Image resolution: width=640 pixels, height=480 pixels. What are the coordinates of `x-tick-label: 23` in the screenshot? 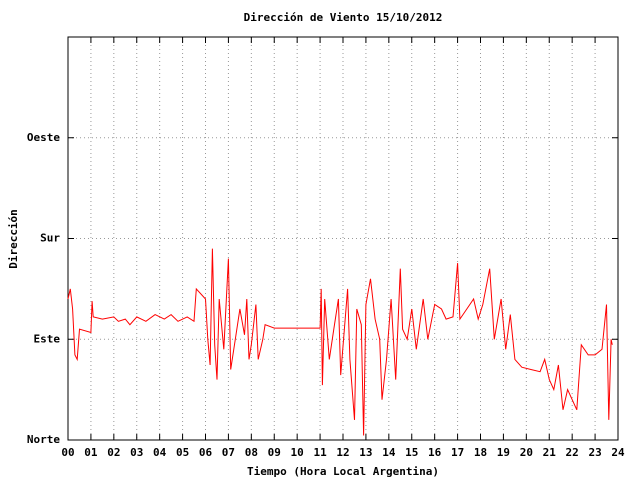 It's located at (594, 452).